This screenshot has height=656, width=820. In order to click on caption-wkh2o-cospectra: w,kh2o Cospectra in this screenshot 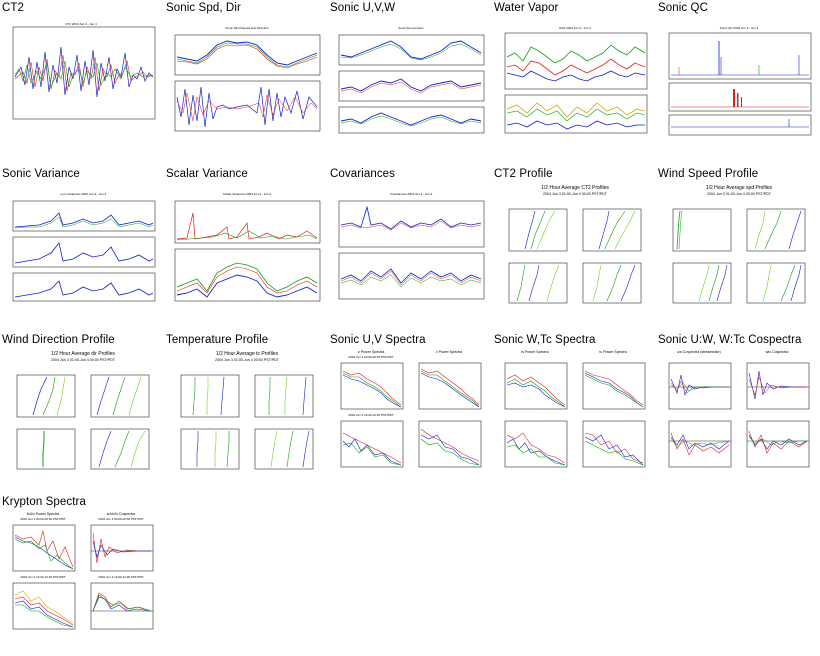, I will do `click(121, 514)`.